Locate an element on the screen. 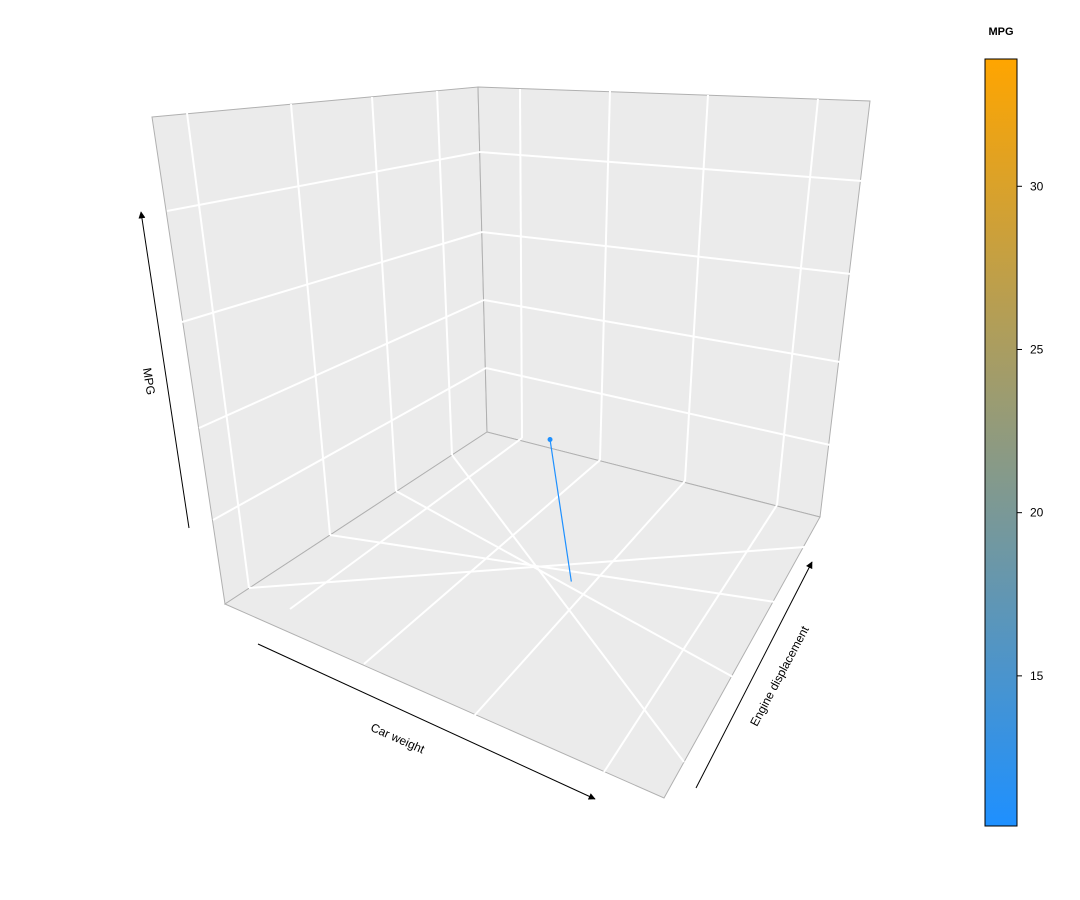 This screenshot has height=900, width=1080. grid-floor-b1 is located at coordinates (527, 567).